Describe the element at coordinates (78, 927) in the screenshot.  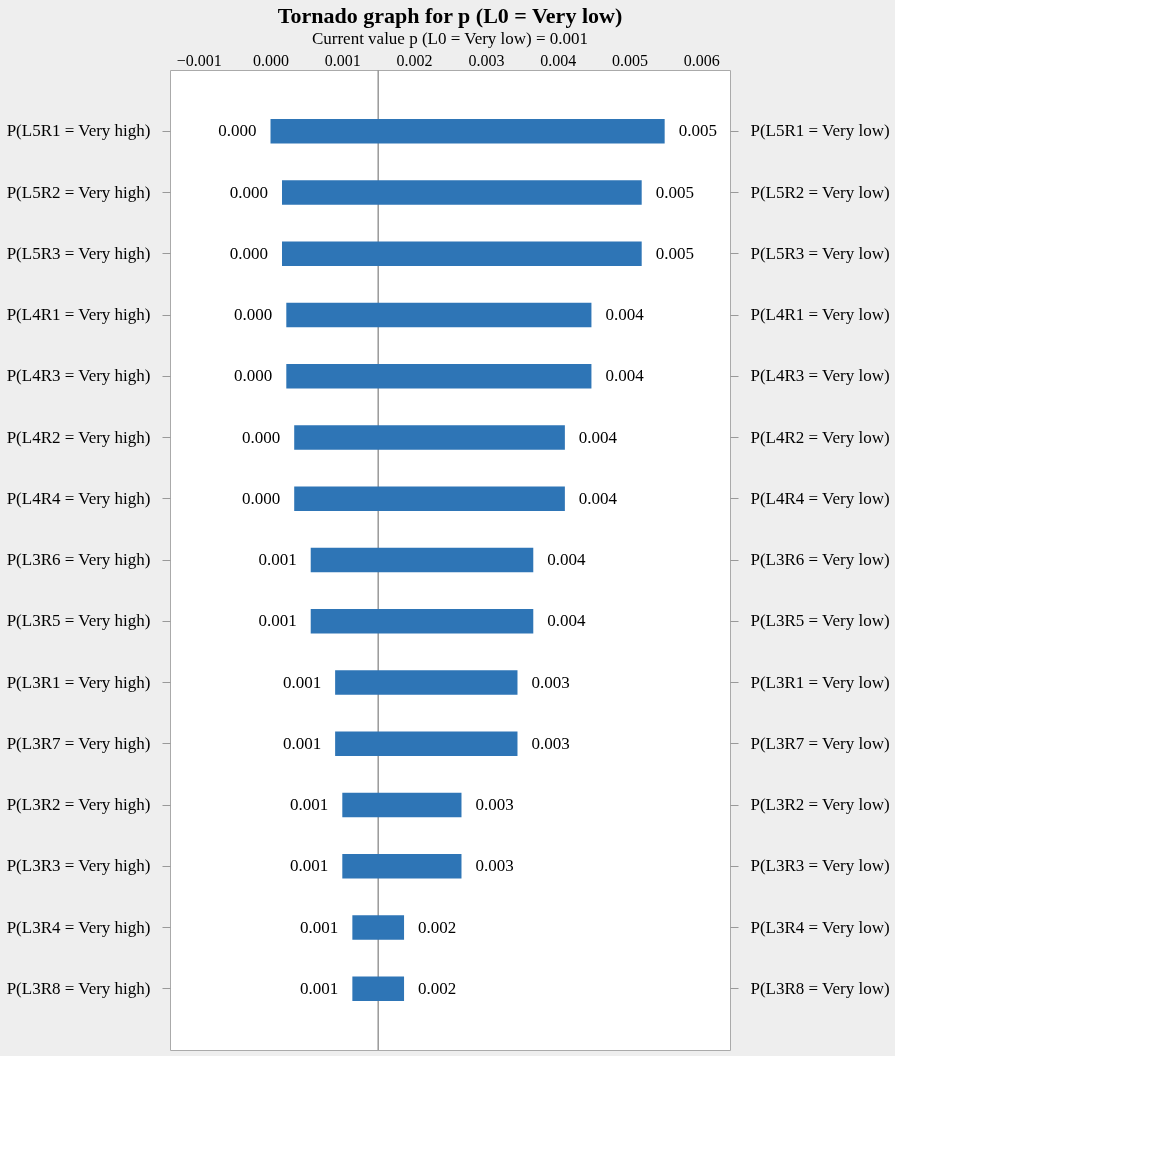
I see `y-tick-label: P(L3R4 = Very high)` at that location.